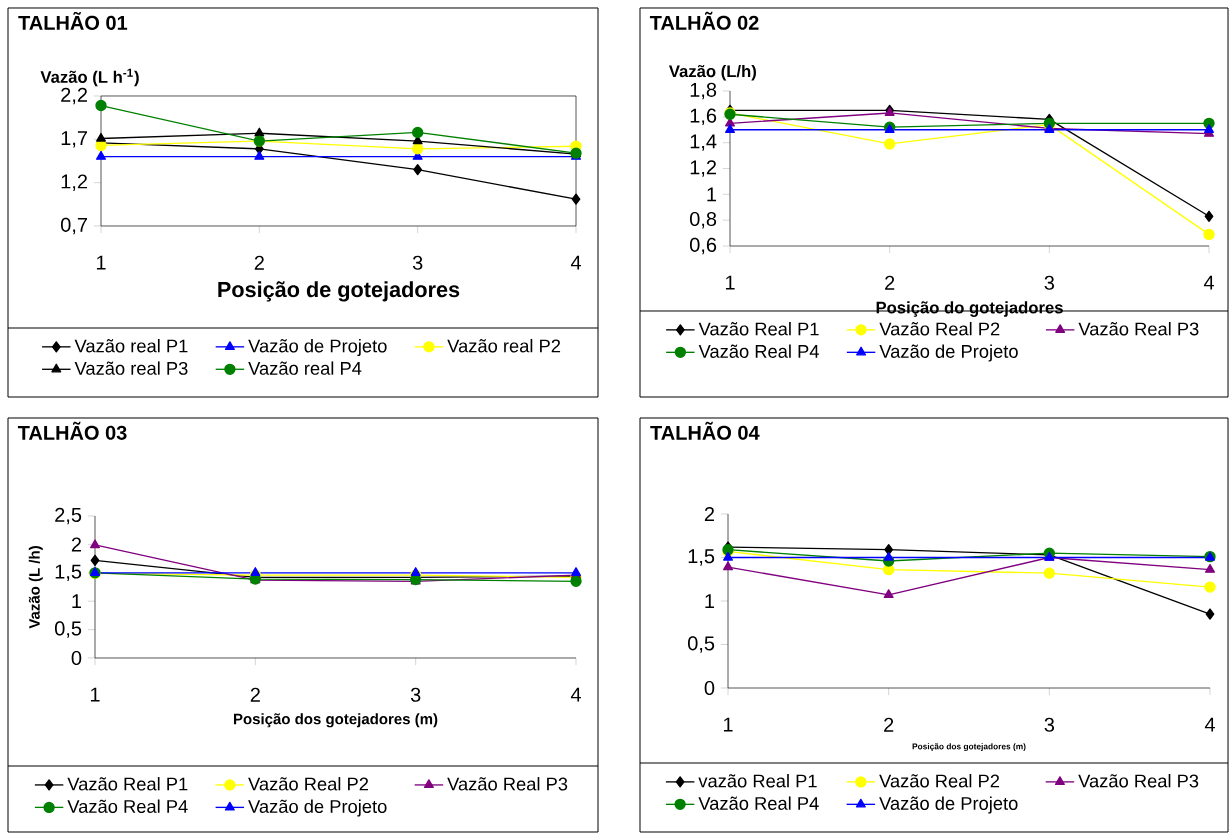 The height and width of the screenshot is (836, 1230). Describe the element at coordinates (703, 91) in the screenshot. I see `y-tick-label: 1,8` at that location.